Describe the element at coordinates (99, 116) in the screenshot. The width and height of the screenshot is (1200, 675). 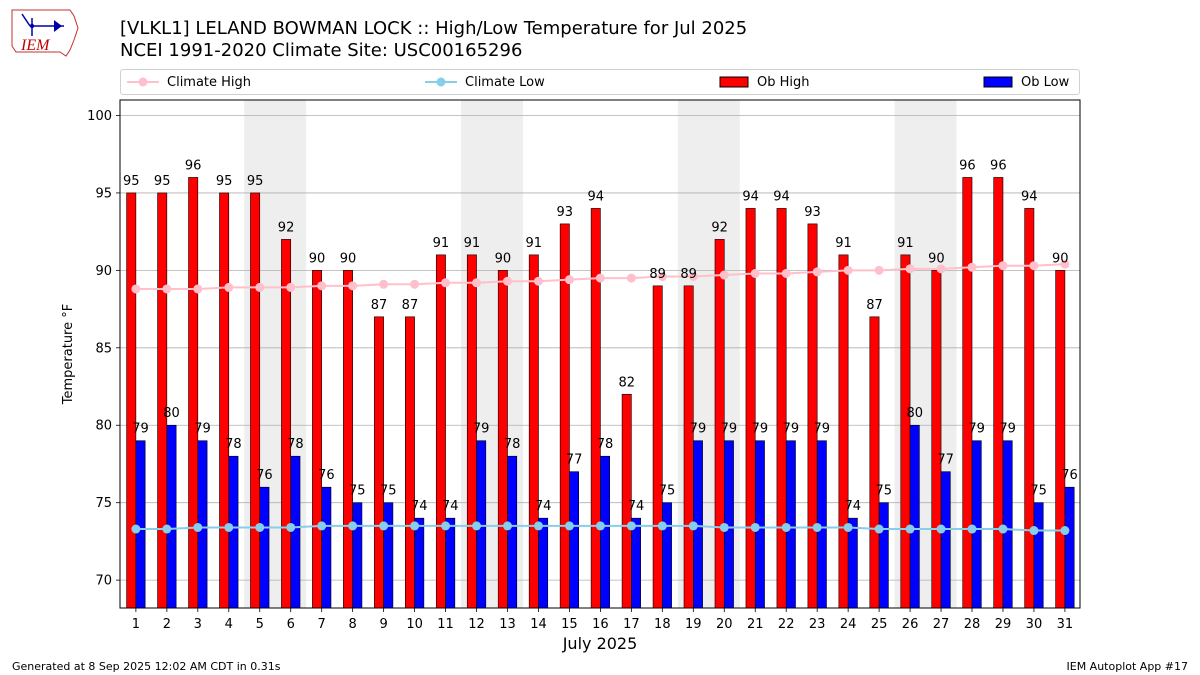
I see `y-tick-label: 100` at that location.